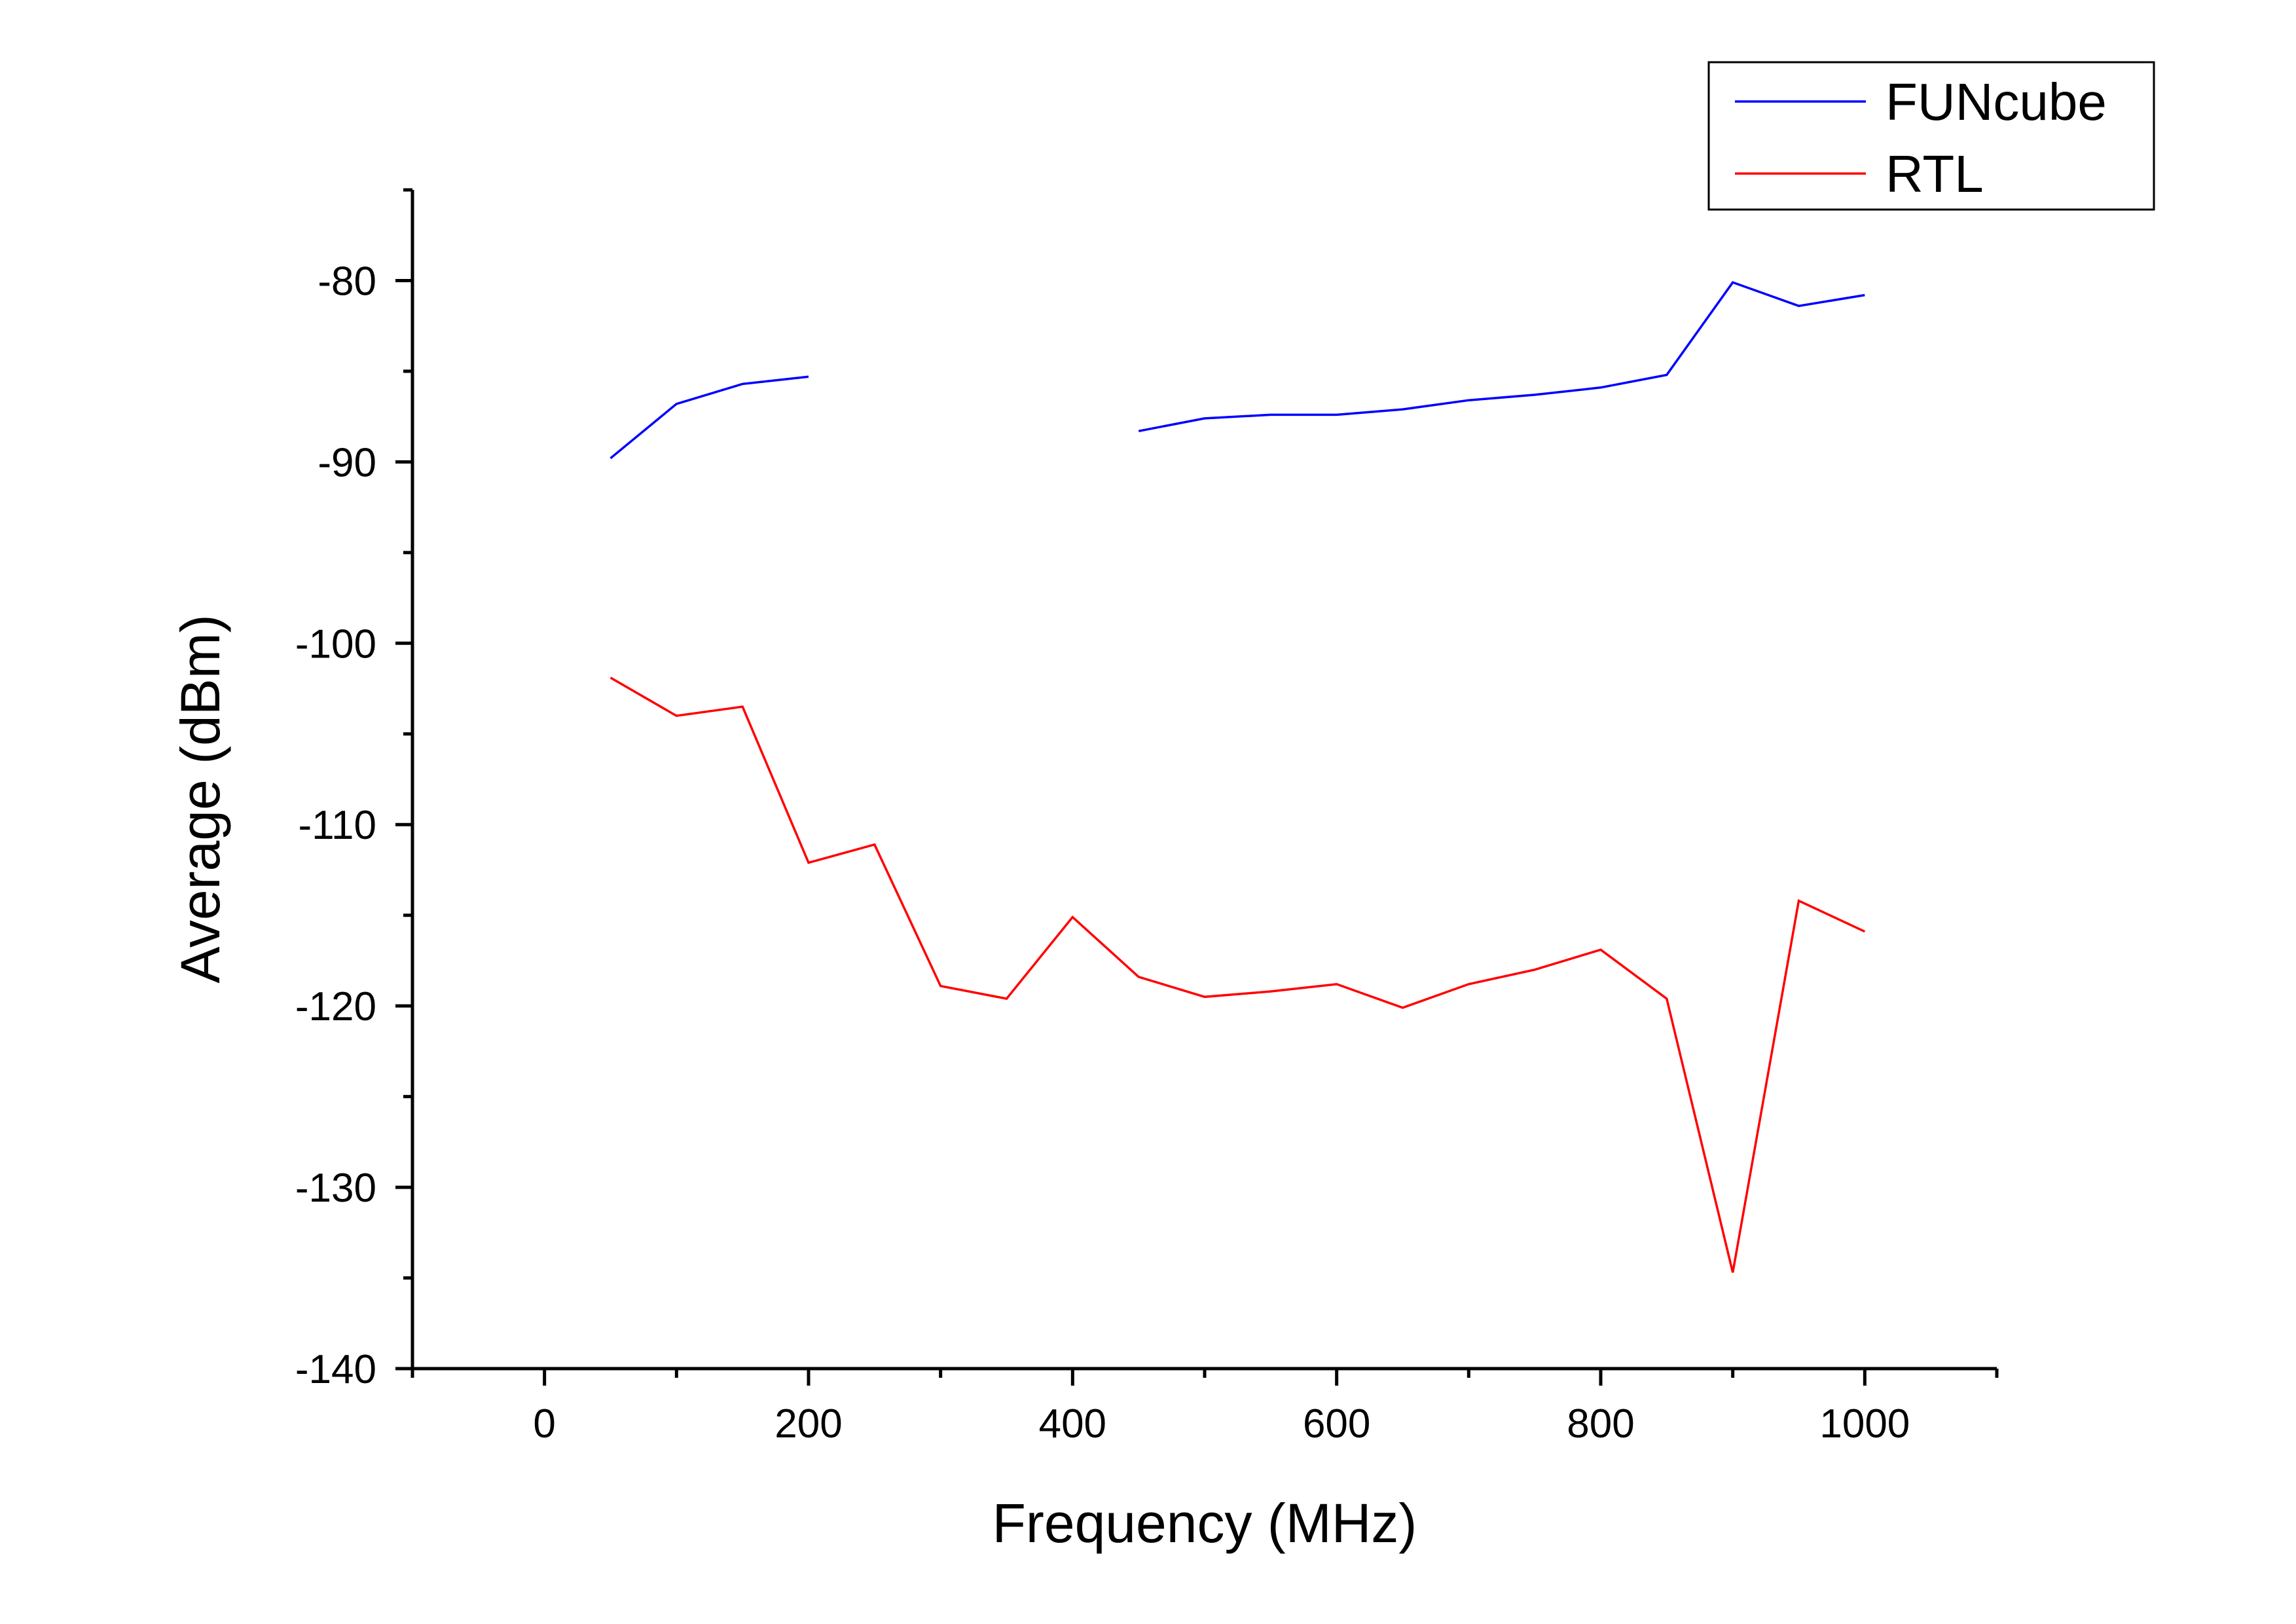 The height and width of the screenshot is (1624, 2296). What do you see at coordinates (200, 798) in the screenshot?
I see `y-axis-title: Average (dBm)` at bounding box center [200, 798].